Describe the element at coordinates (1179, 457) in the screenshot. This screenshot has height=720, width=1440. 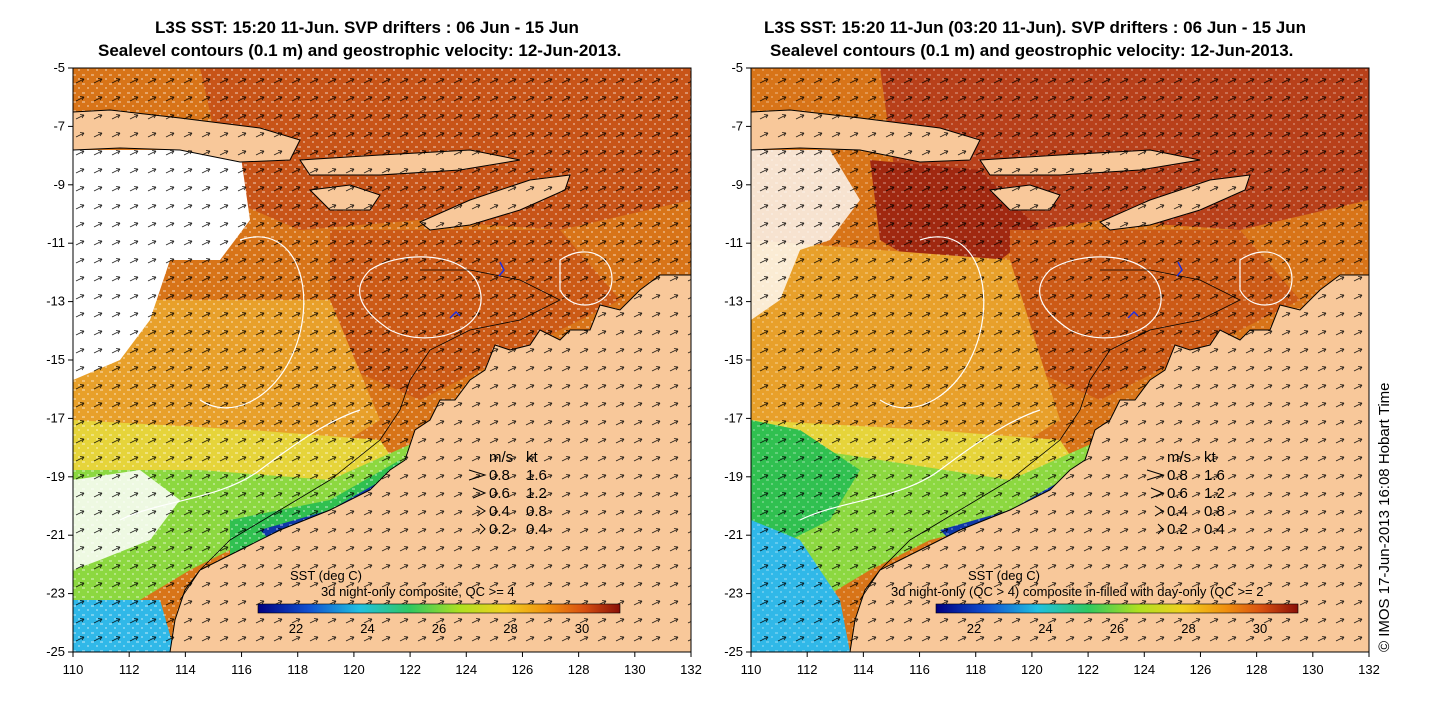
I see `right-legend-header-ms: m/s` at that location.